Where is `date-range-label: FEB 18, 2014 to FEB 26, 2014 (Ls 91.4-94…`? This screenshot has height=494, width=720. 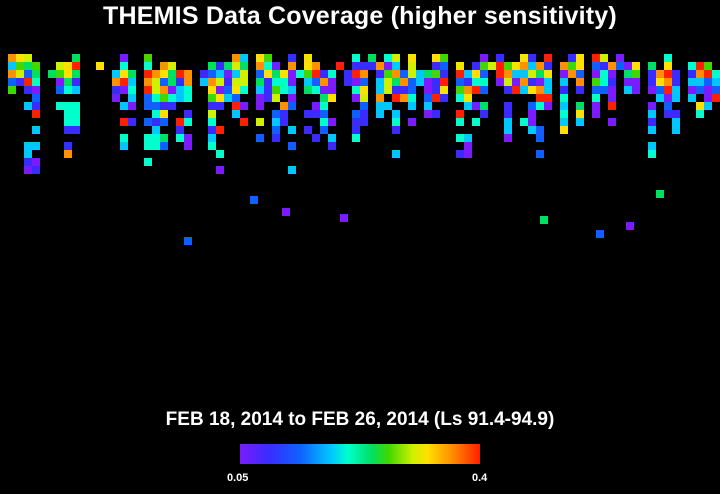
date-range-label: FEB 18, 2014 to FEB 26, 2014 (Ls 91.4-94… is located at coordinates (360, 419).